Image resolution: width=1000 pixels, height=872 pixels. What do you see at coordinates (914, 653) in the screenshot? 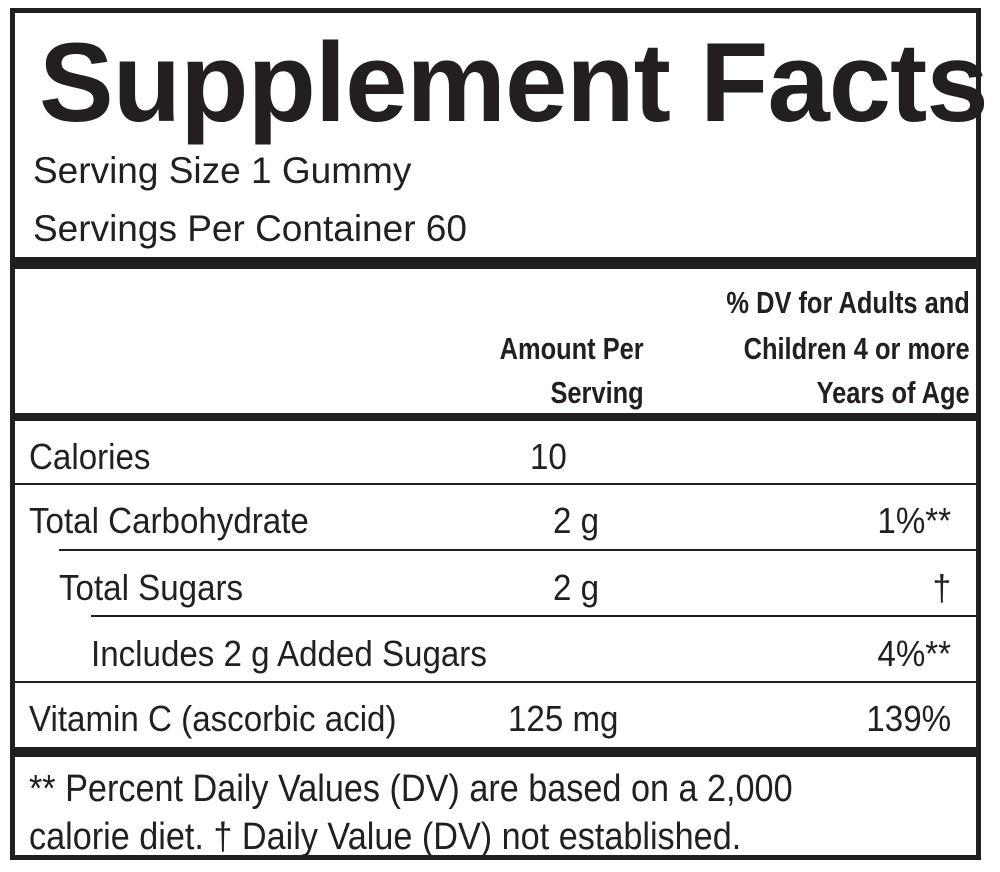
I see `row-dv-added-sugars: 4%**` at bounding box center [914, 653].